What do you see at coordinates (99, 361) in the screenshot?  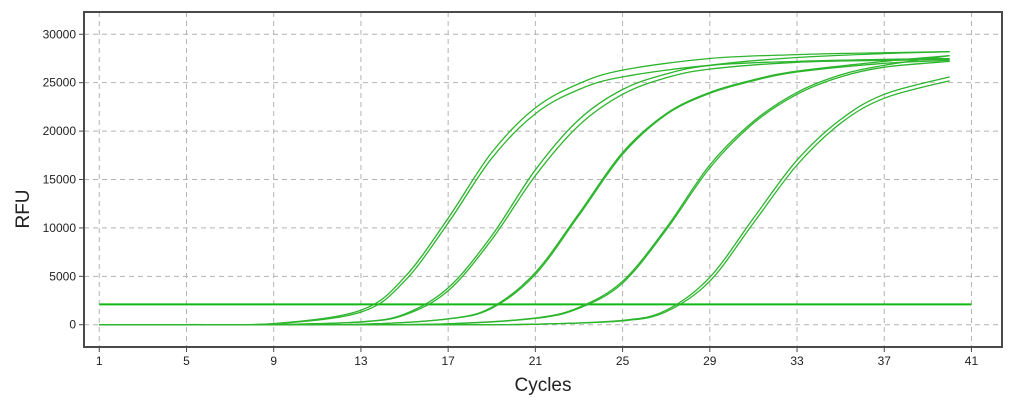 I see `x-tick-label: 1` at bounding box center [99, 361].